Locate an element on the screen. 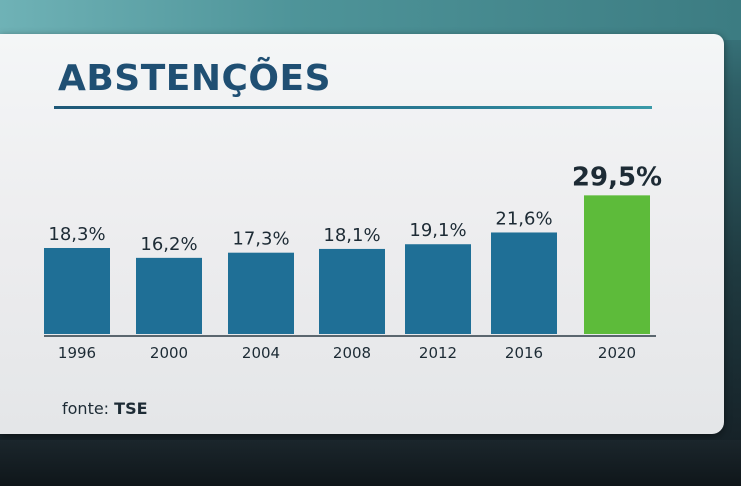 The image size is (741, 486). title-underline is located at coordinates (353, 107).